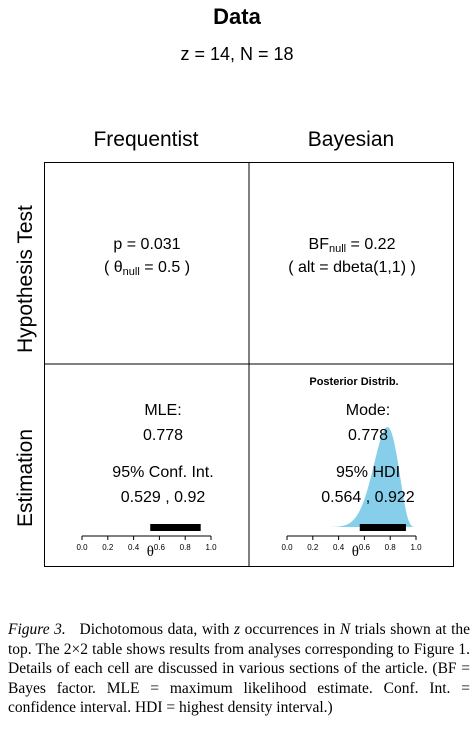 This screenshot has height=740, width=474. I want to click on mode-label: Mode:, so click(368, 410).